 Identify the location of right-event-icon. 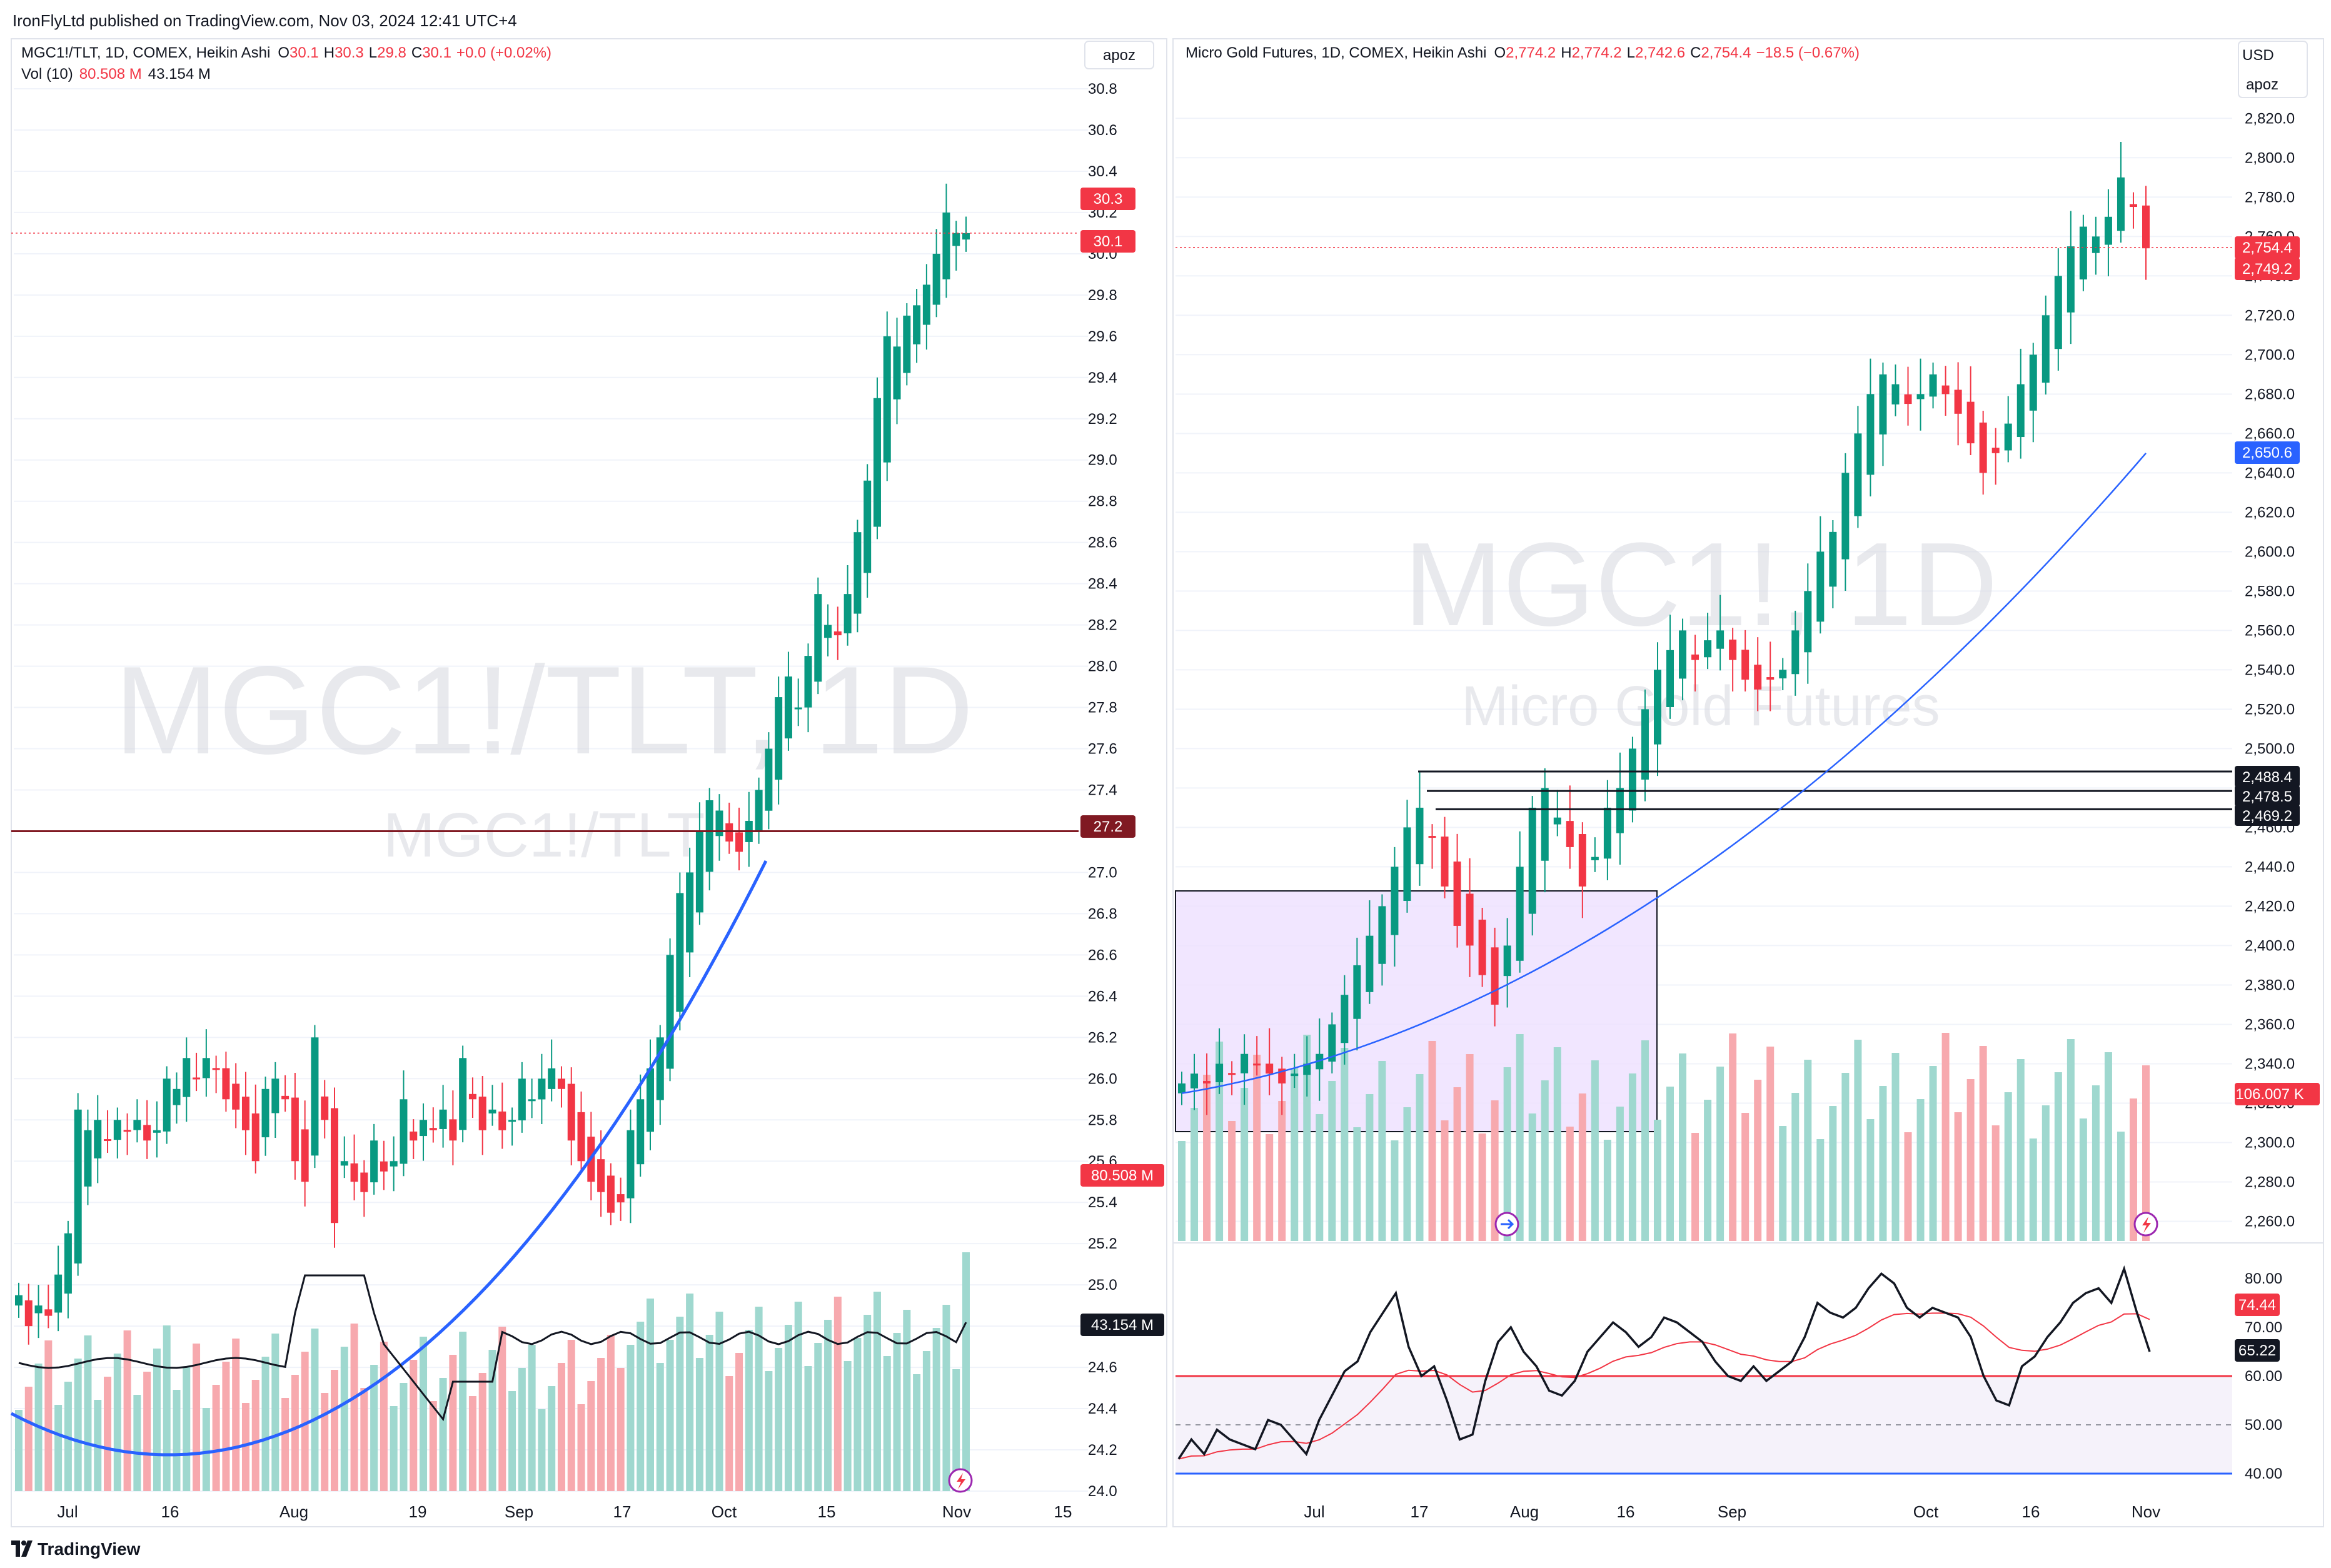
(1506, 1224).